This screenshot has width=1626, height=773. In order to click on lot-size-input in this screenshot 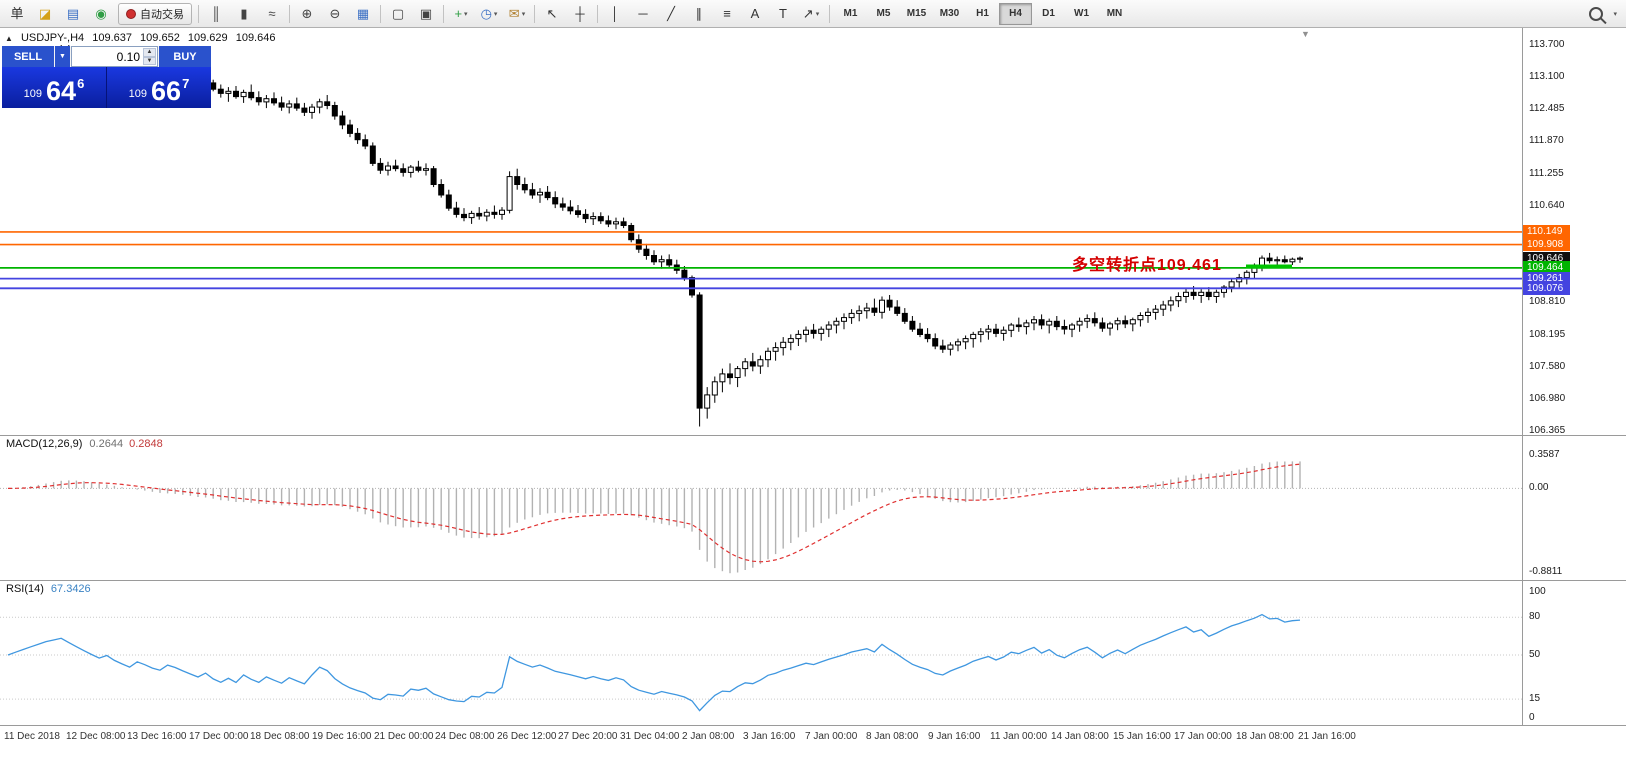, I will do `click(114, 56)`.